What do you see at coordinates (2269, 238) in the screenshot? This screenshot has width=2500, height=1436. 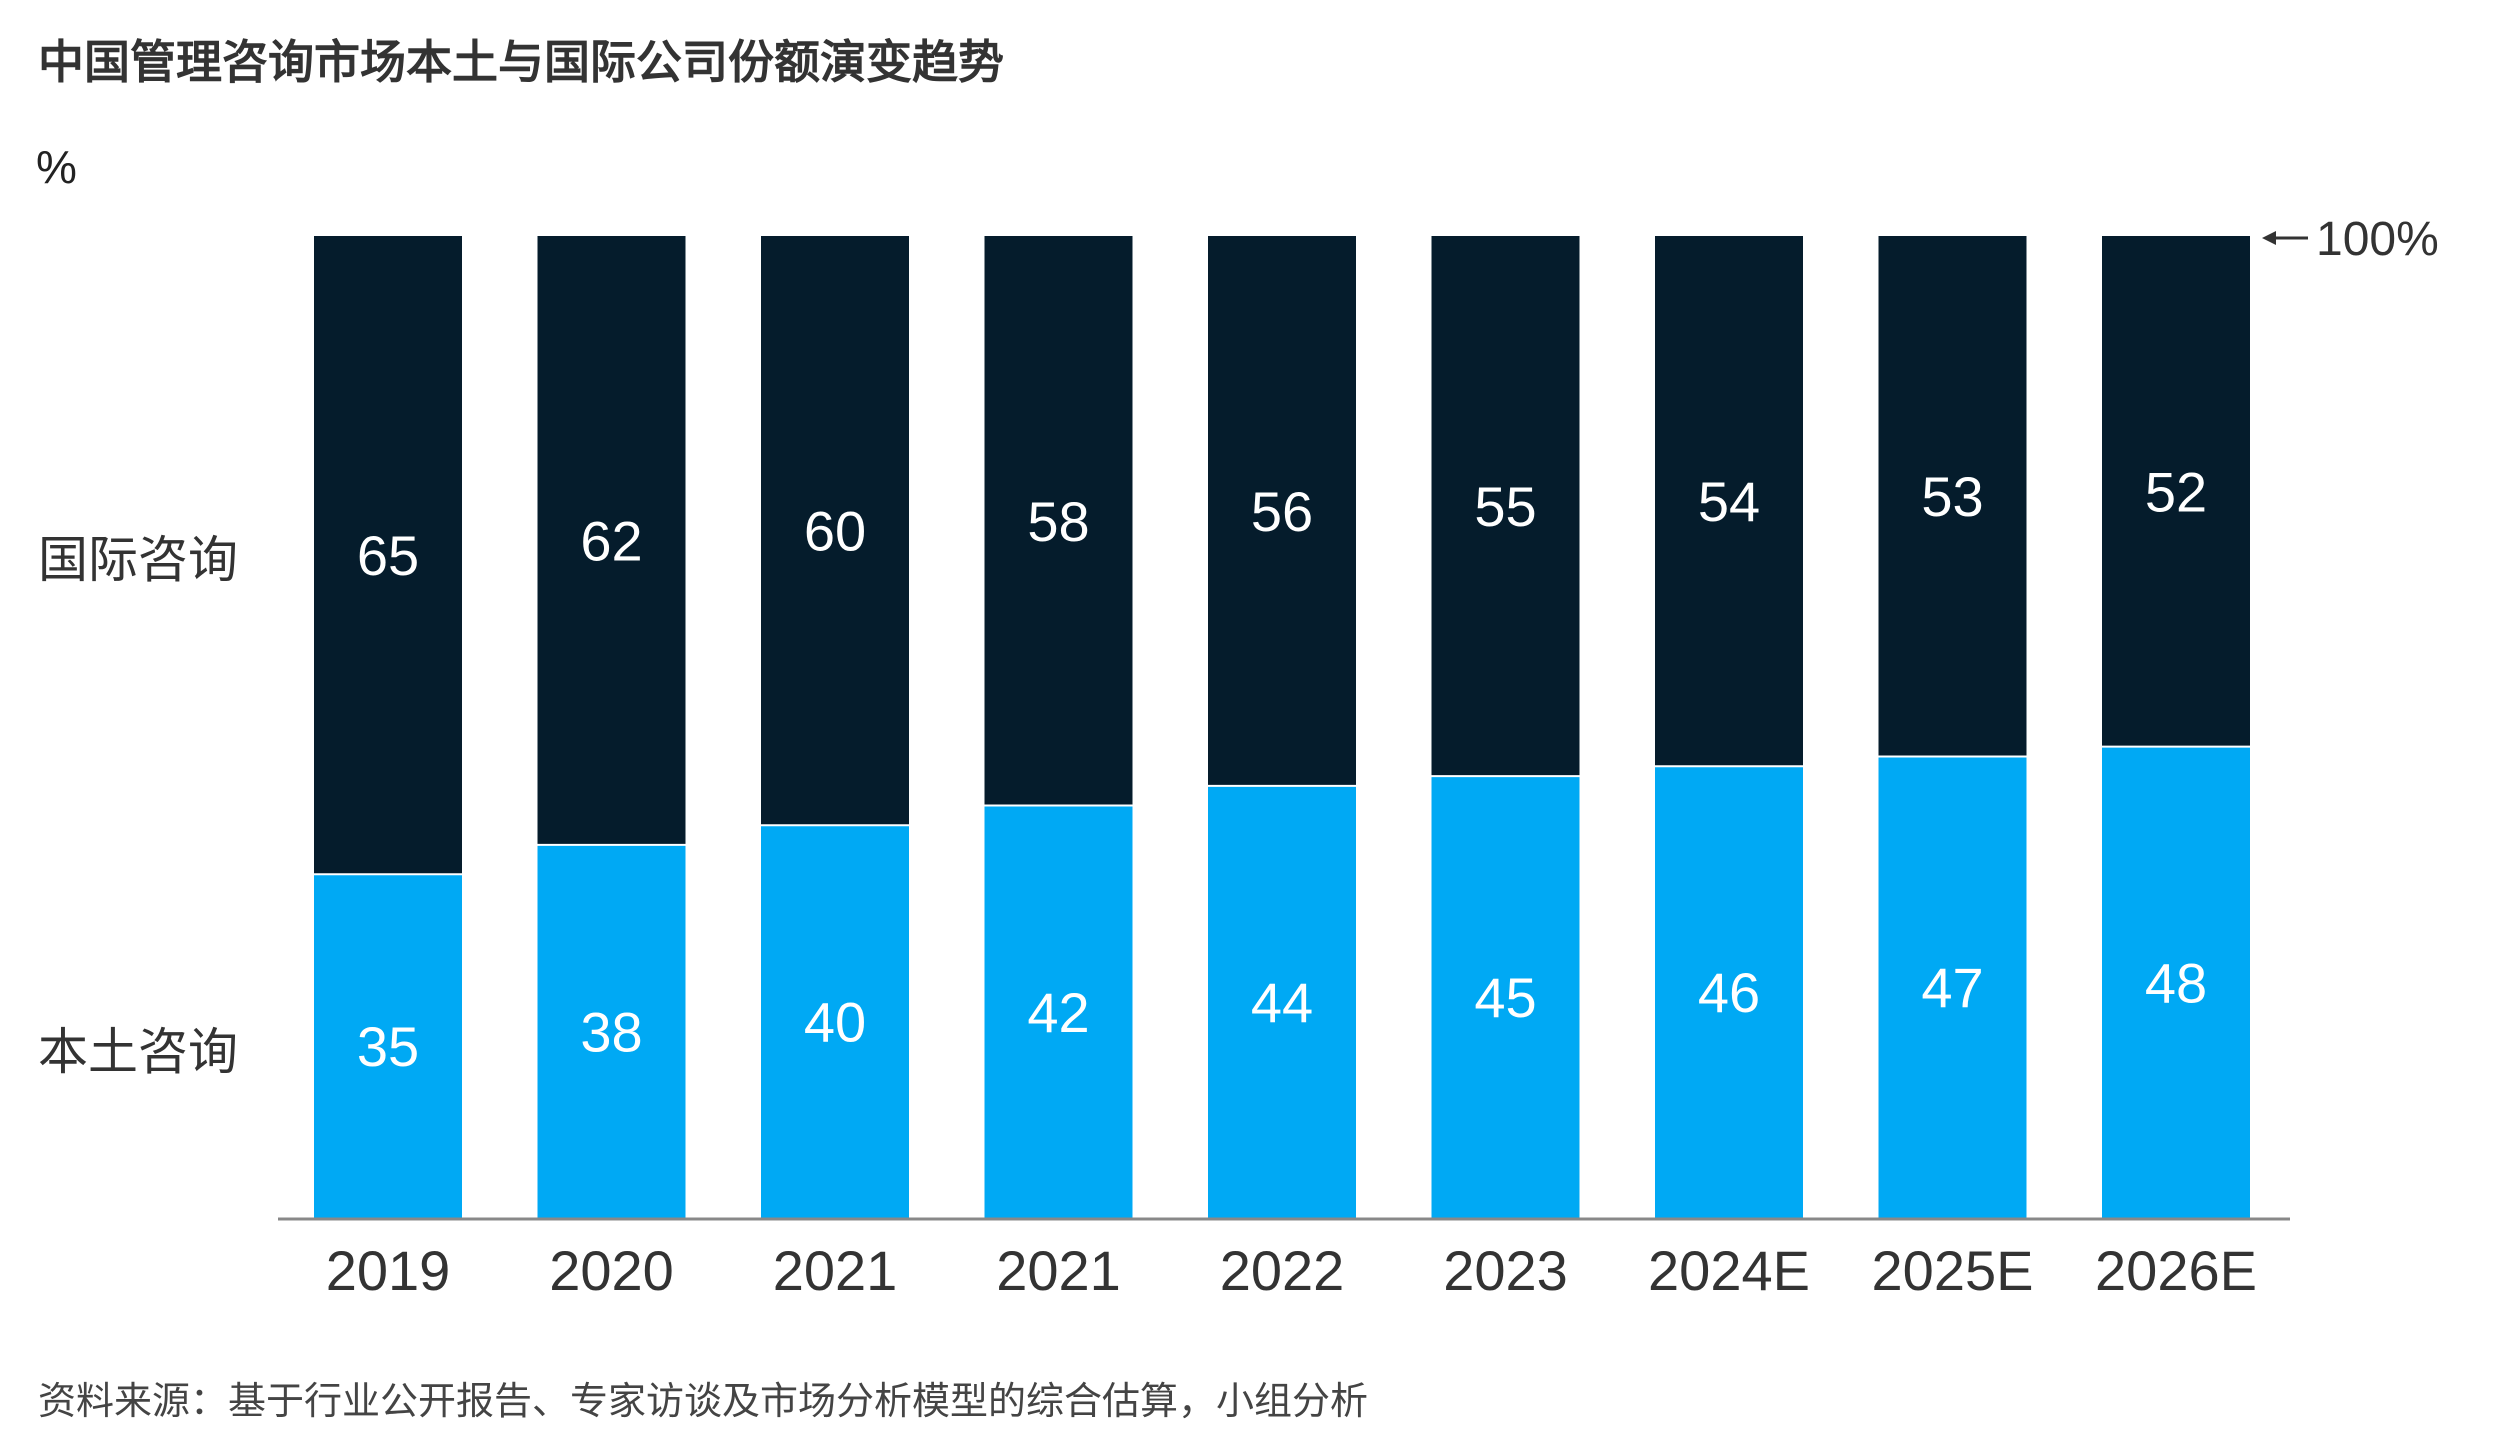 I see `max-arrow-head` at bounding box center [2269, 238].